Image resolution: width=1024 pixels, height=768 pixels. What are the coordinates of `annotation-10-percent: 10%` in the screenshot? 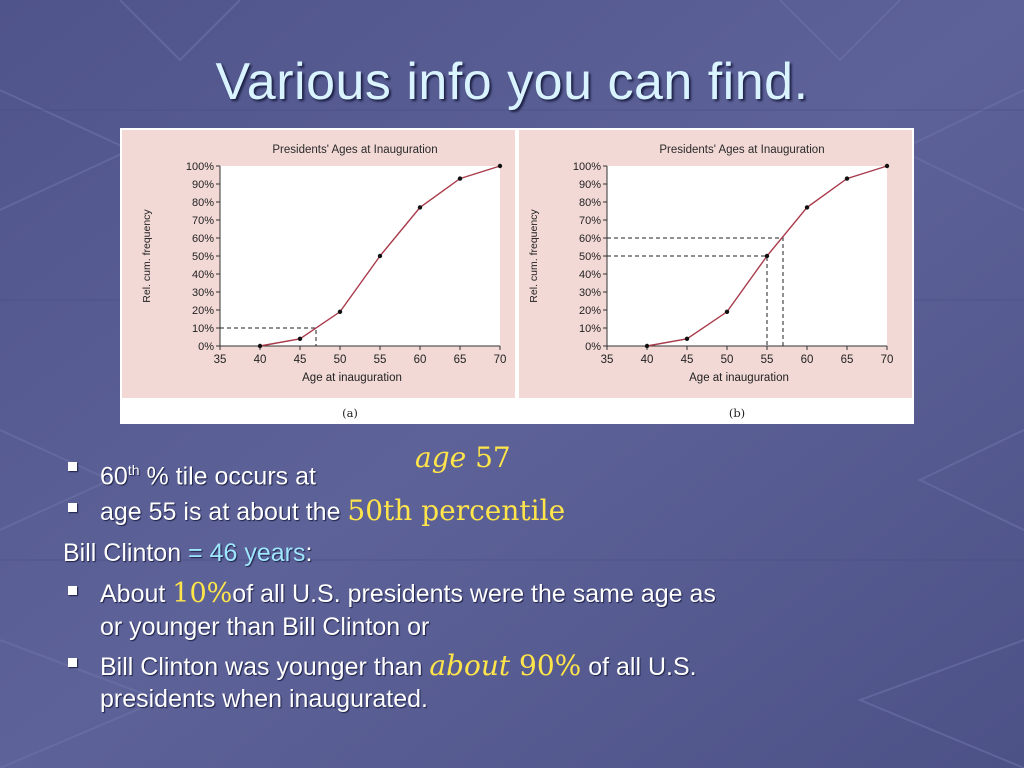 It's located at (202, 593).